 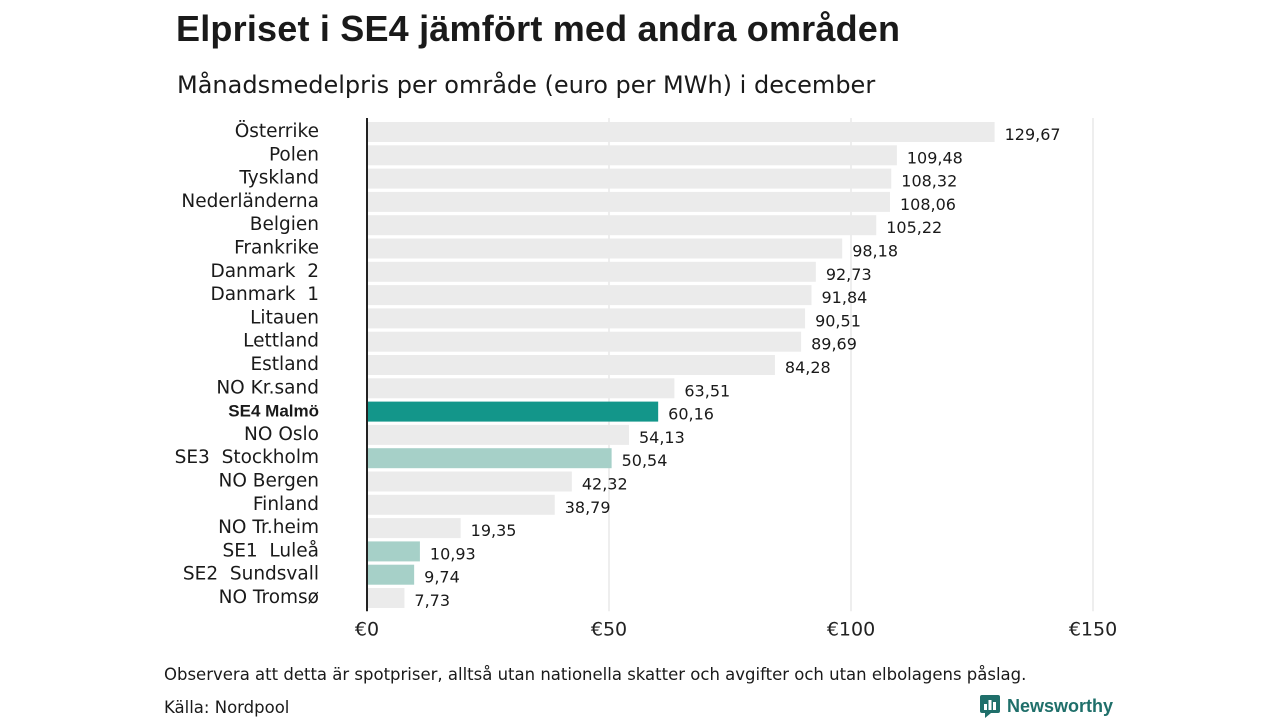 I want to click on category-label: Nederländerna, so click(x=250, y=201).